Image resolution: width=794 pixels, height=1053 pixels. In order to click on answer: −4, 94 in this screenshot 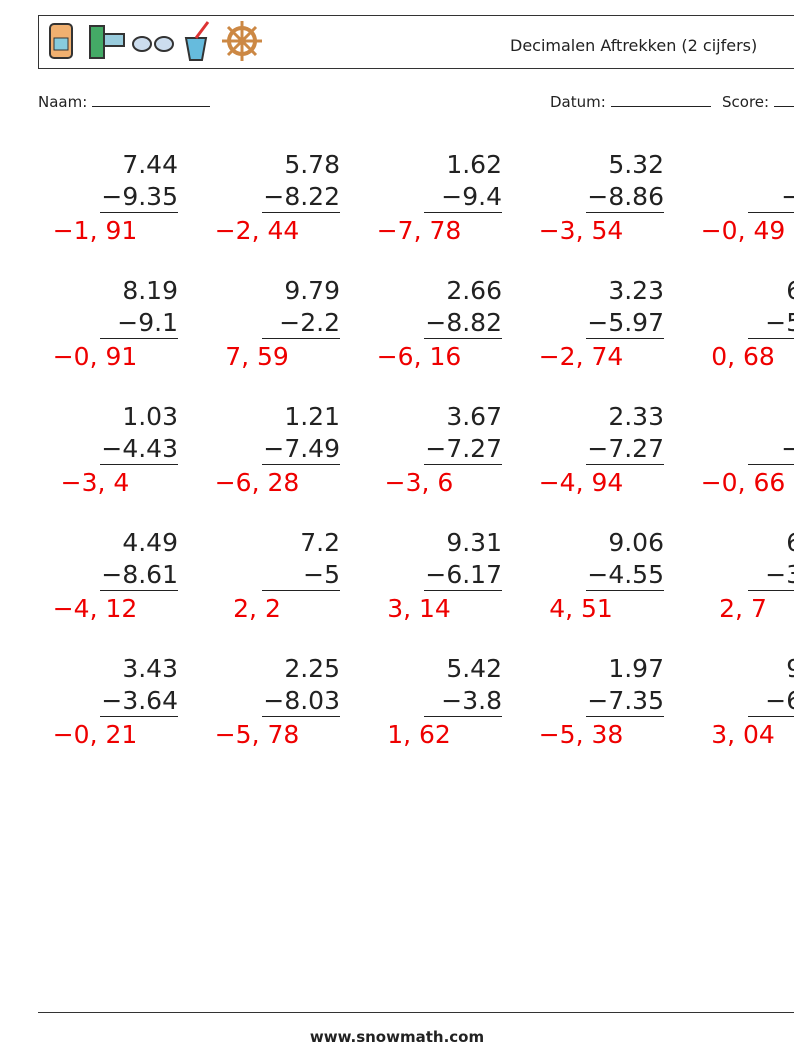, I will do `click(581, 482)`.